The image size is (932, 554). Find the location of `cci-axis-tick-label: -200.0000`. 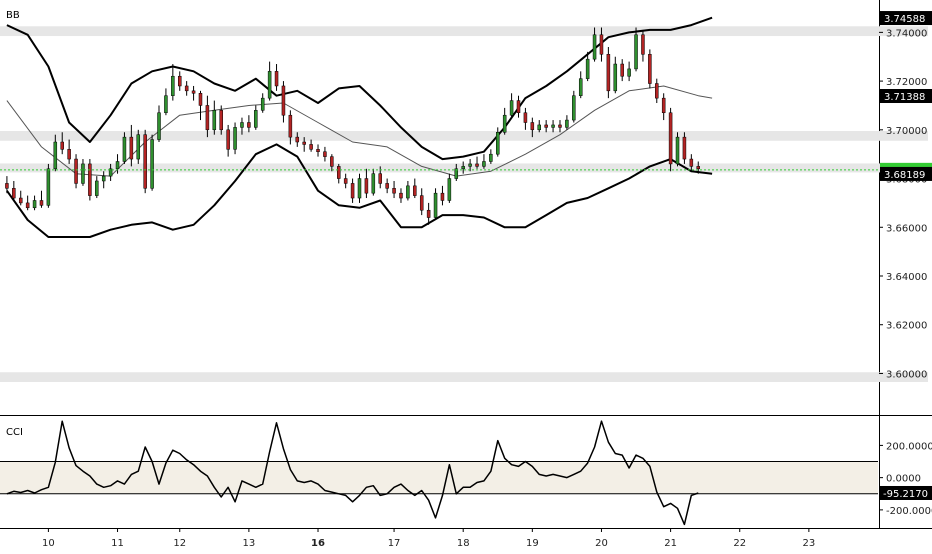

cci-axis-tick-label: -200.0000 is located at coordinates (909, 511).